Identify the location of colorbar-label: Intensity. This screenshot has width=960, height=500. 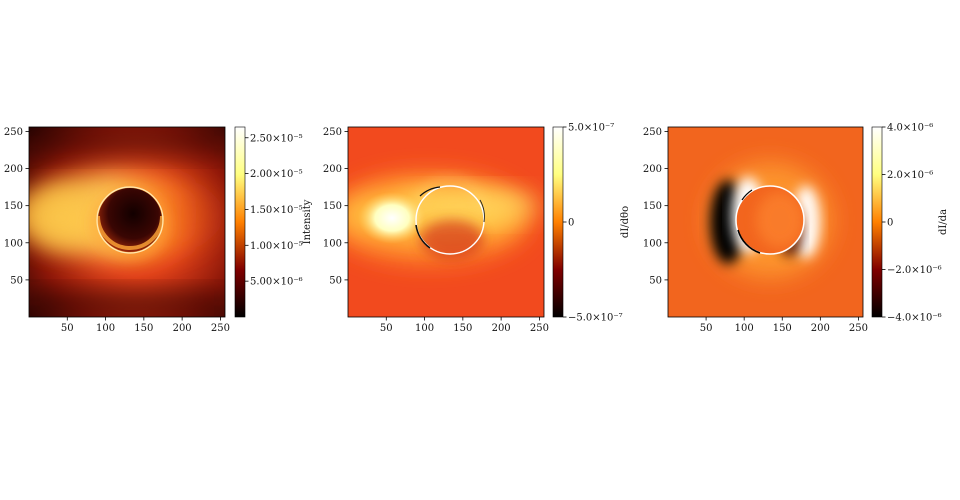
(307, 221).